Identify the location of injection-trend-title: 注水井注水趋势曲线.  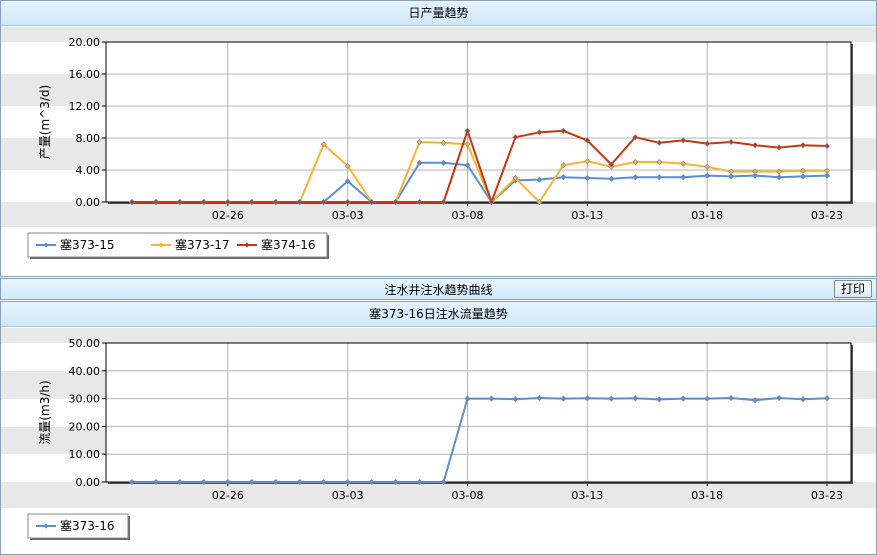
(438, 290).